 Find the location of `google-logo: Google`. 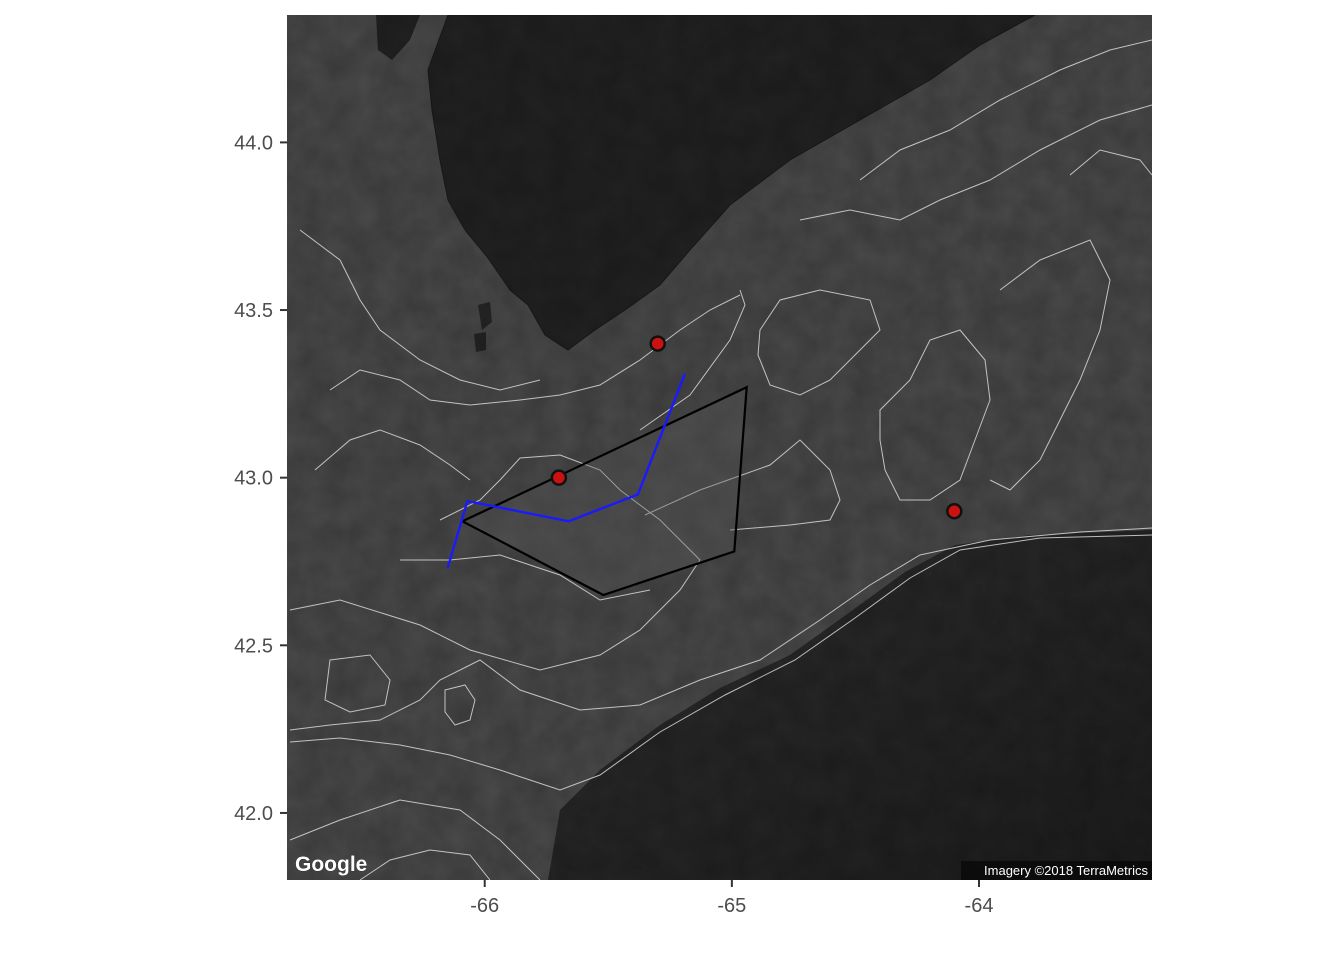

google-logo: Google is located at coordinates (331, 864).